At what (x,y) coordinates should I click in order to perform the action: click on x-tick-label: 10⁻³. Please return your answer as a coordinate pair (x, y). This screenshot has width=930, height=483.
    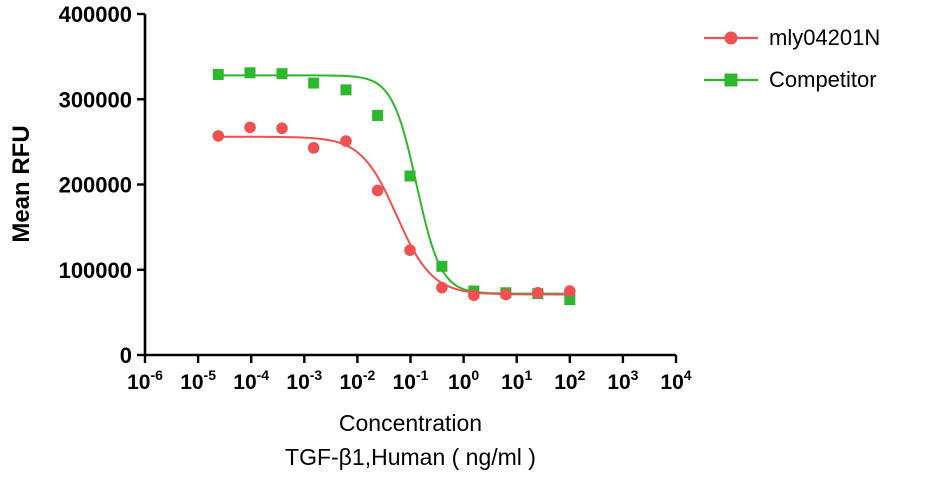
    Looking at the image, I should click on (304, 380).